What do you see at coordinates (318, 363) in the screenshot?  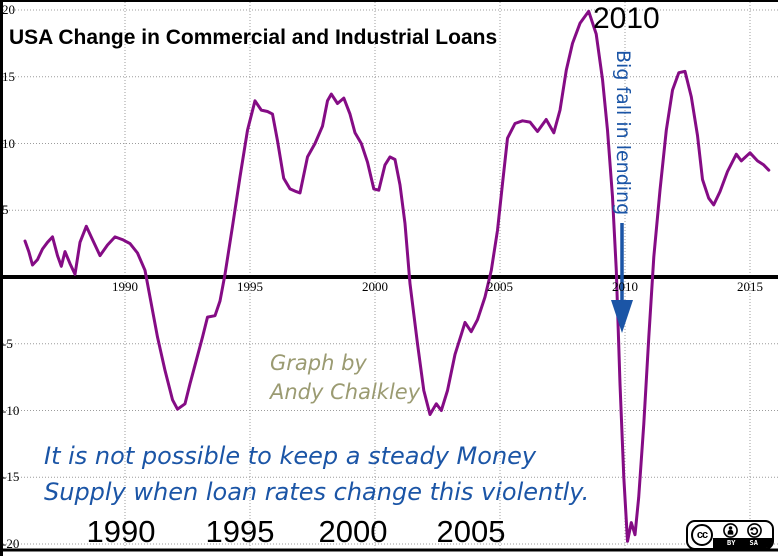 I see `credit-line-1: Graph by` at bounding box center [318, 363].